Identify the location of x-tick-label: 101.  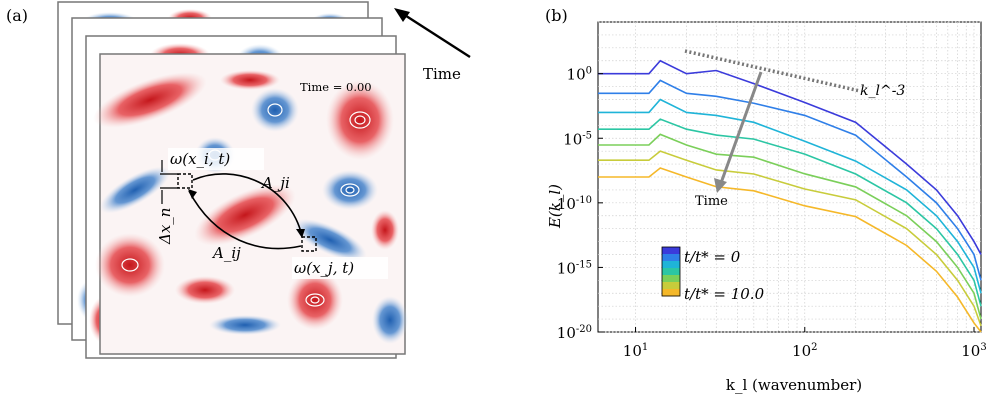
(635, 351).